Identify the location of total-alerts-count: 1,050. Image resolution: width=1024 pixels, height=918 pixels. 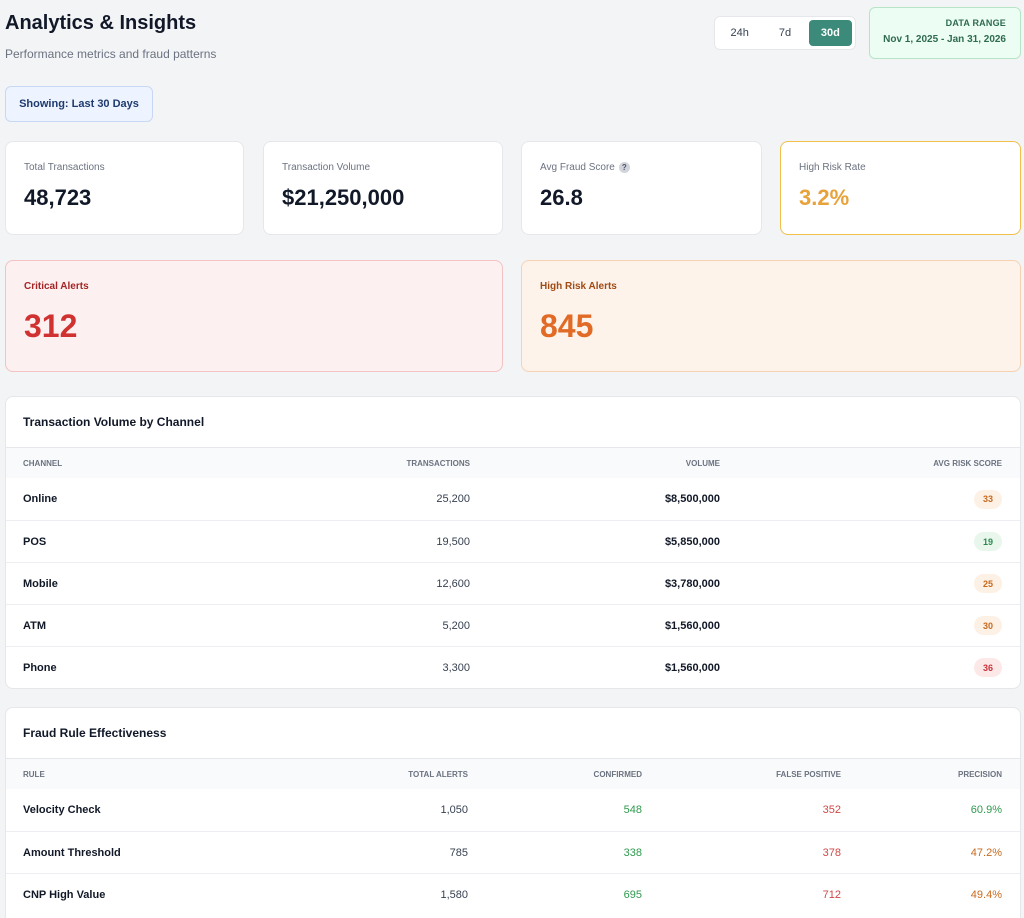
(454, 810).